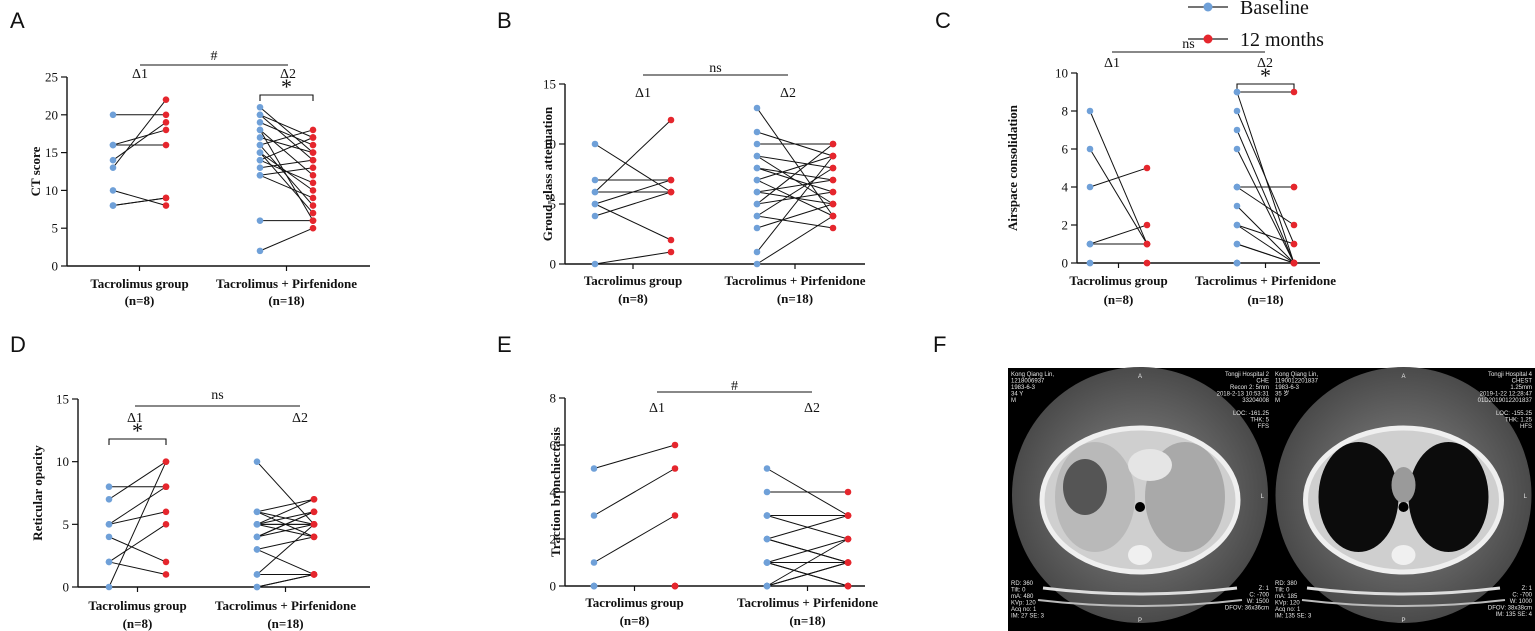  I want to click on panel-letter-e: E, so click(504, 344).